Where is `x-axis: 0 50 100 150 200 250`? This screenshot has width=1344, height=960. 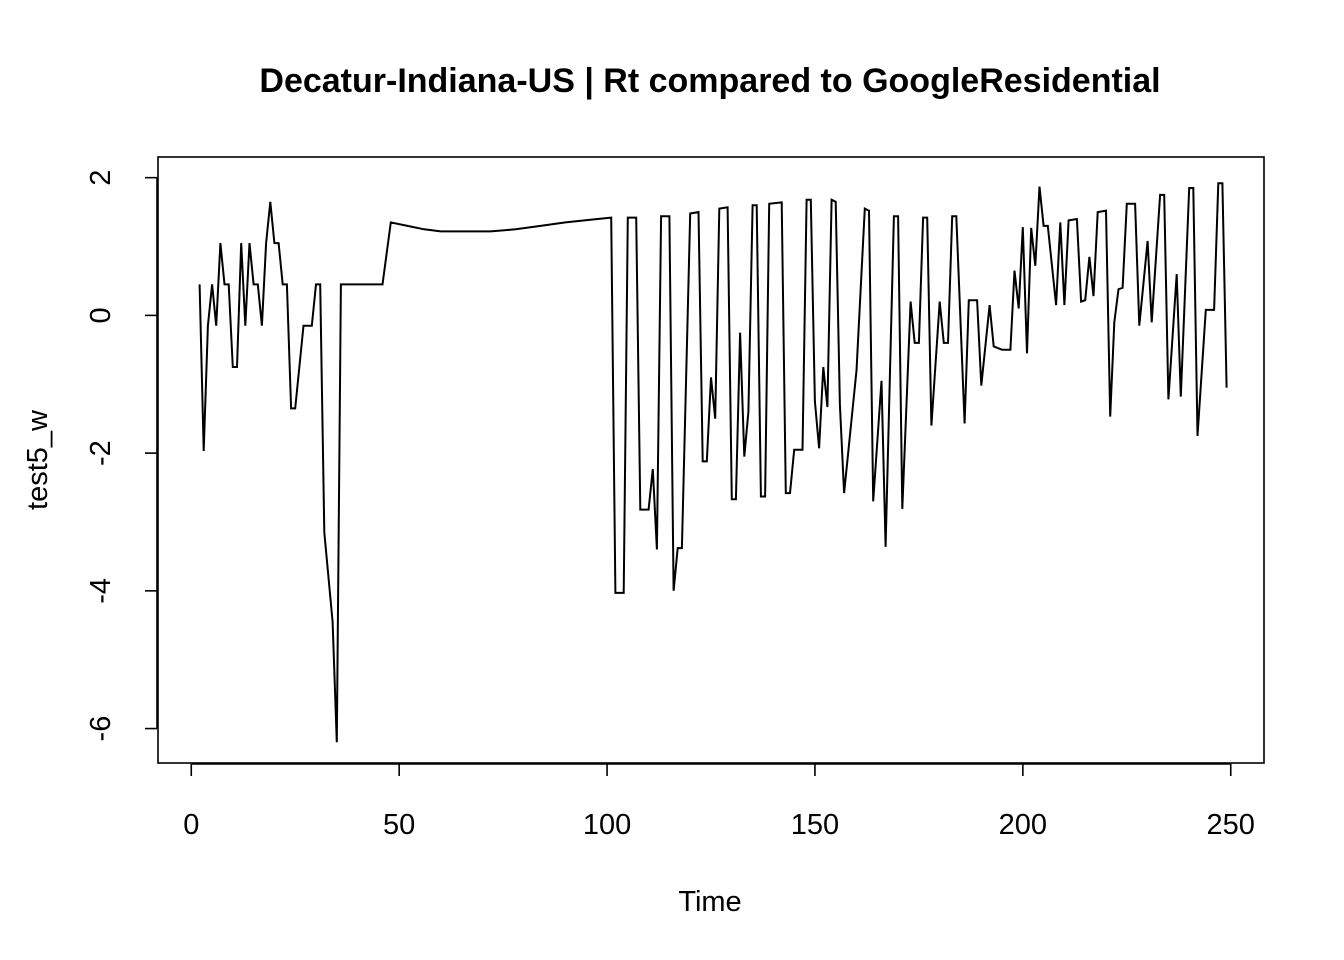 x-axis: 0 50 100 150 200 250 is located at coordinates (719, 802).